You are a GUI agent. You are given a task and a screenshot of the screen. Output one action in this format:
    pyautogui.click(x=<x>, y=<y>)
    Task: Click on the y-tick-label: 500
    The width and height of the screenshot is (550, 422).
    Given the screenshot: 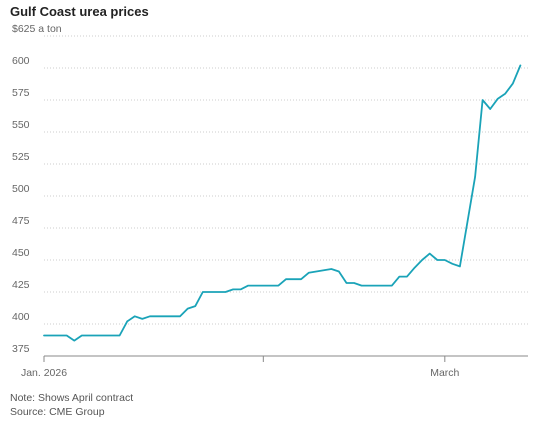 What is the action you would take?
    pyautogui.click(x=21, y=189)
    